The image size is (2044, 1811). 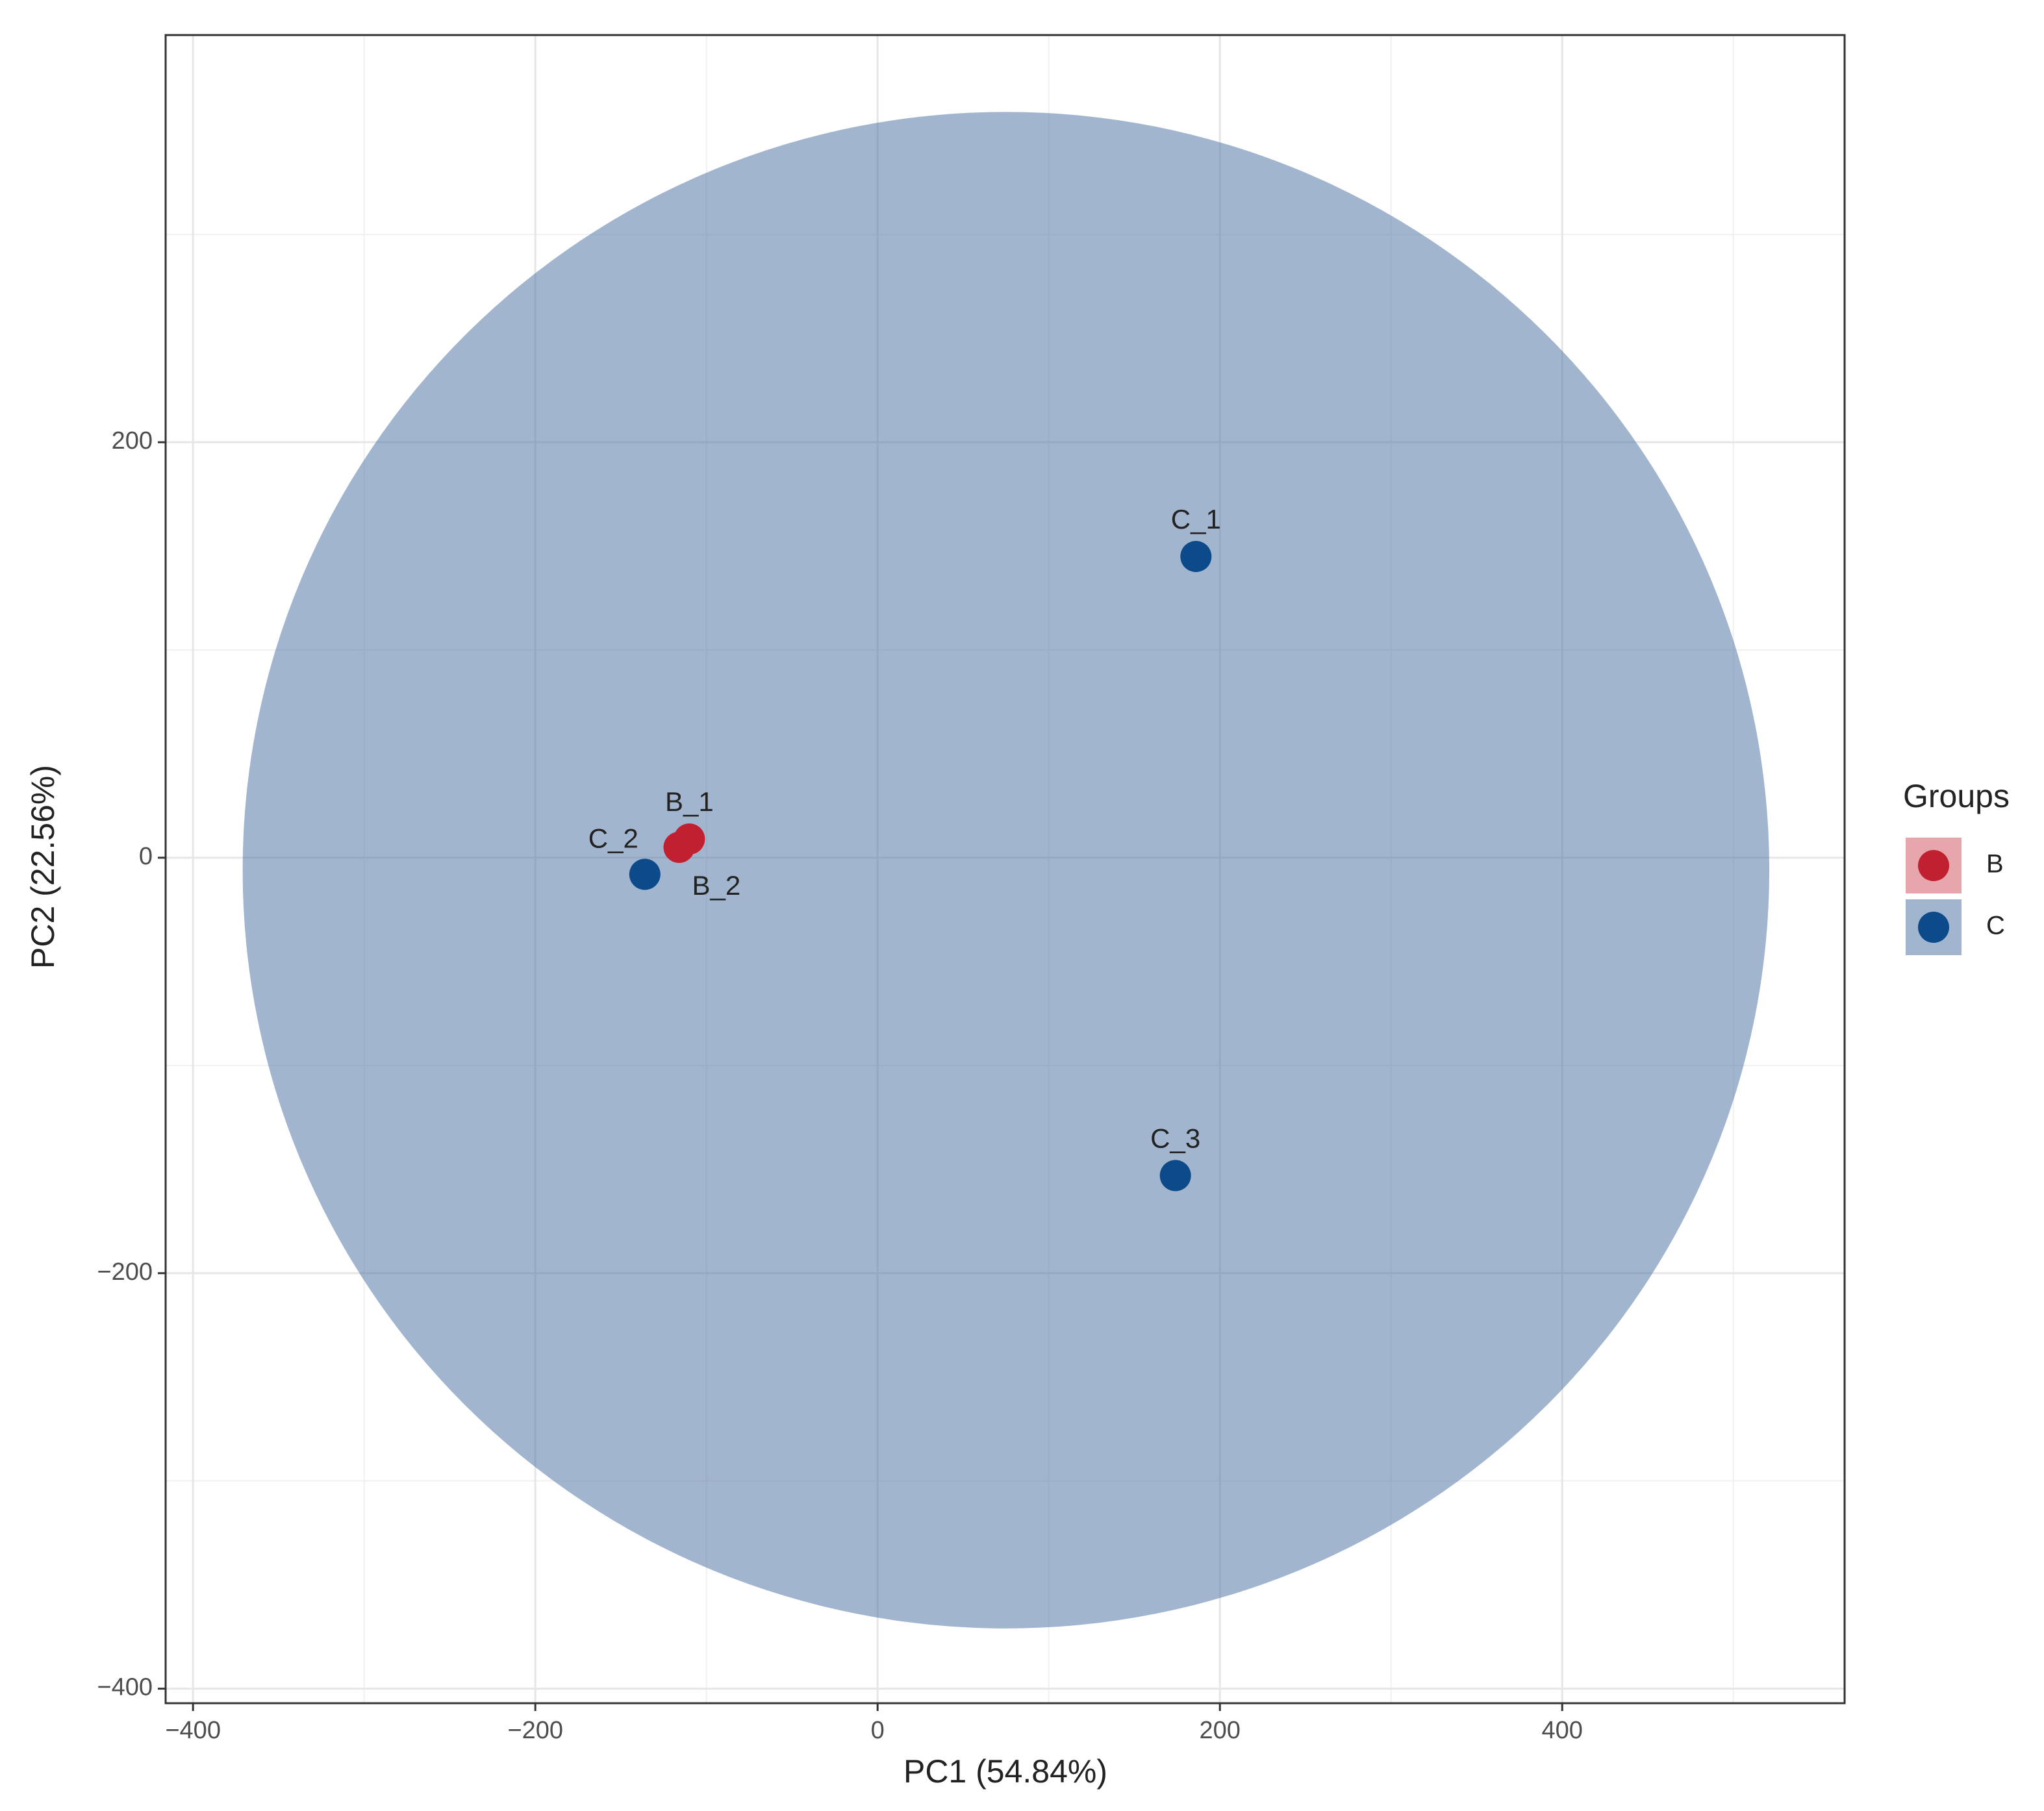 What do you see at coordinates (43, 867) in the screenshot?
I see `y-axis-title: PC2 (22.56%)` at bounding box center [43, 867].